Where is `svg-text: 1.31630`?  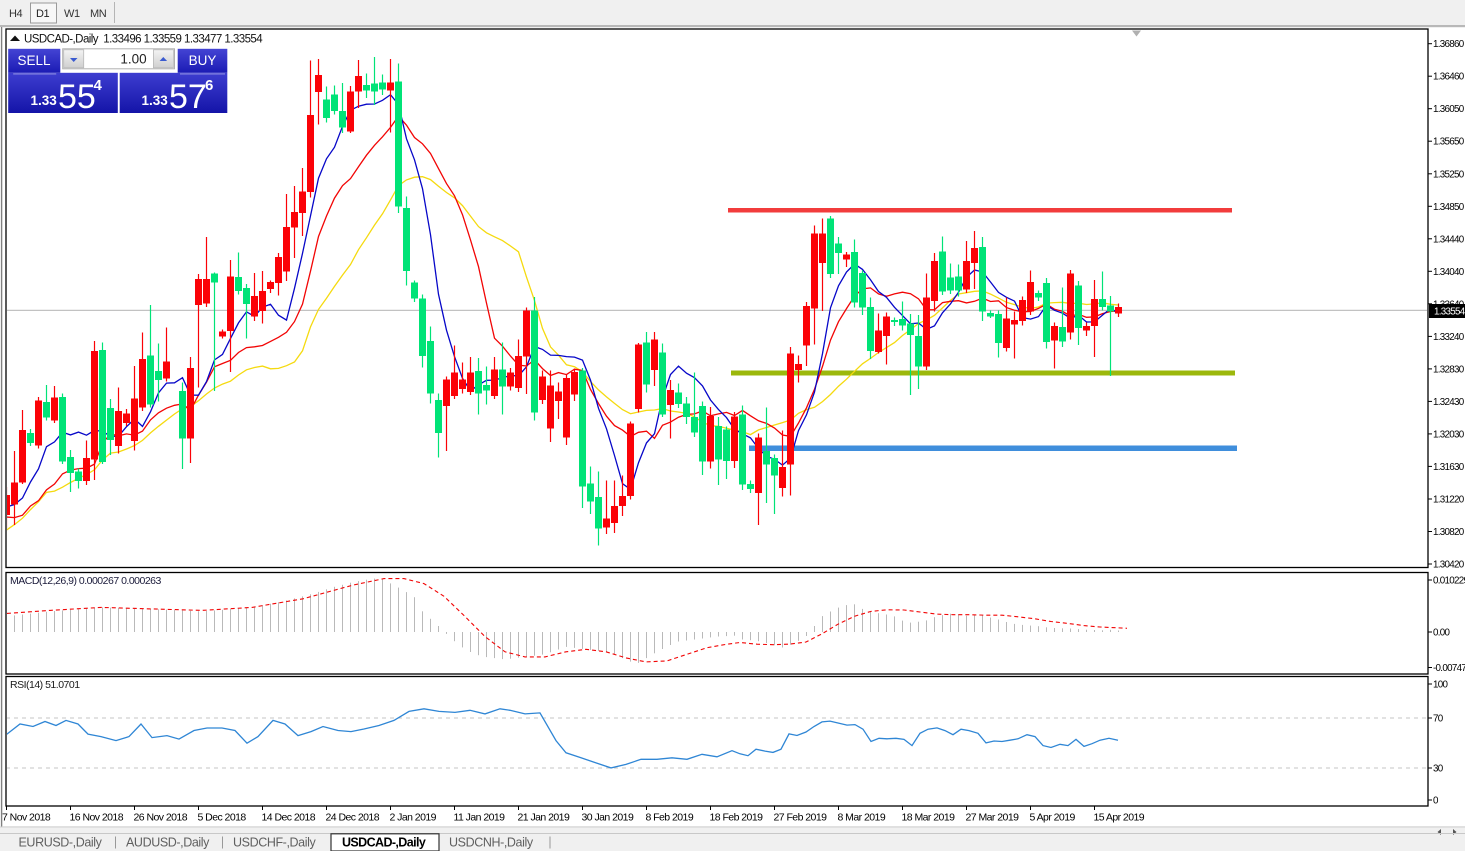
svg-text: 1.31630 is located at coordinates (1449, 467).